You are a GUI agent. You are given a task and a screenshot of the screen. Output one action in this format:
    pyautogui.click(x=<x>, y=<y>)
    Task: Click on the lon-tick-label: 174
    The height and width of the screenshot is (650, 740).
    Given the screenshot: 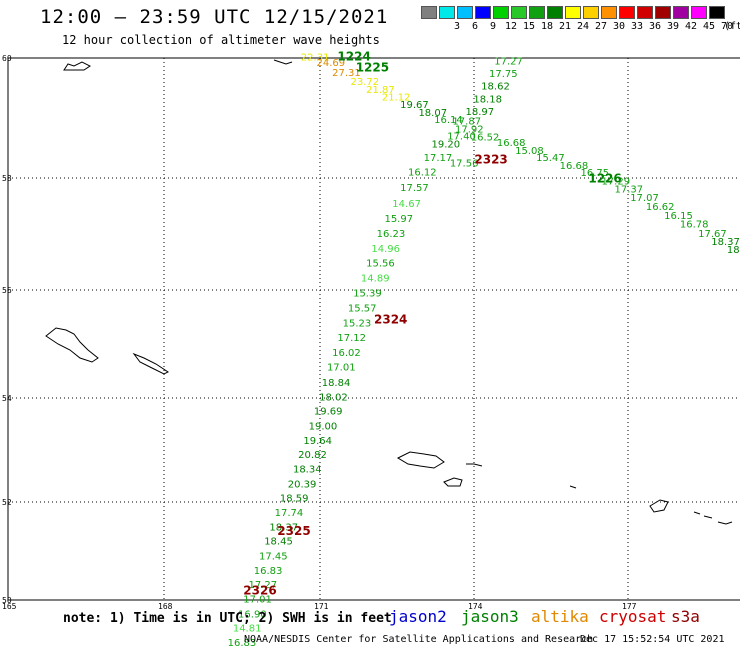 What is the action you would take?
    pyautogui.click(x=475, y=606)
    